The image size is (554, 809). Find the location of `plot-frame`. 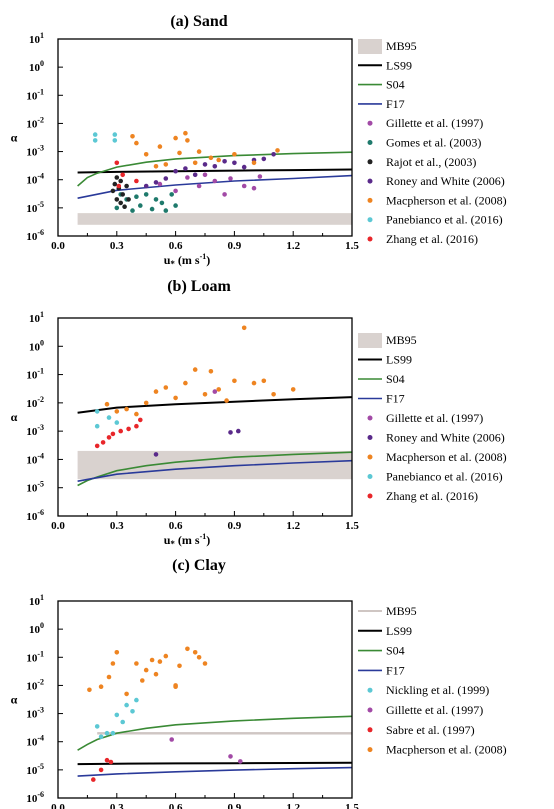

plot-frame is located at coordinates (205, 137).